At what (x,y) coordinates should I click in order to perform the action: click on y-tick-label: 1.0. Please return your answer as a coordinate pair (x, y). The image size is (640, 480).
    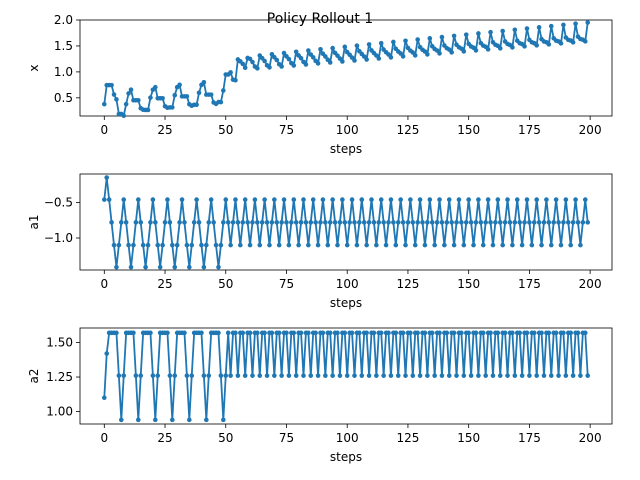
    Looking at the image, I should click on (63, 72).